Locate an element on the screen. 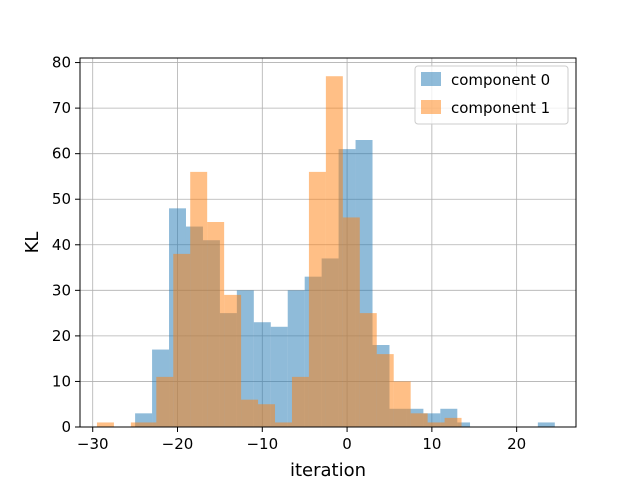  x-tick-label: 20 is located at coordinates (516, 444).